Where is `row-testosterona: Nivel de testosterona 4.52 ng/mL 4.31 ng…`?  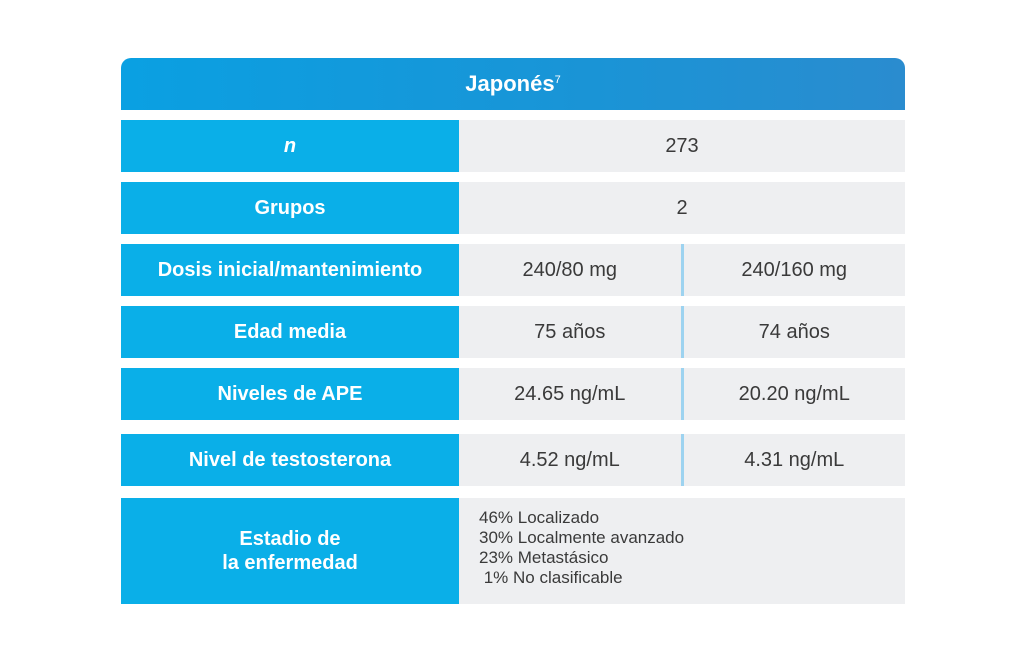 row-testosterona: Nivel de testosterona 4.52 ng/mL 4.31 ng… is located at coordinates (513, 460).